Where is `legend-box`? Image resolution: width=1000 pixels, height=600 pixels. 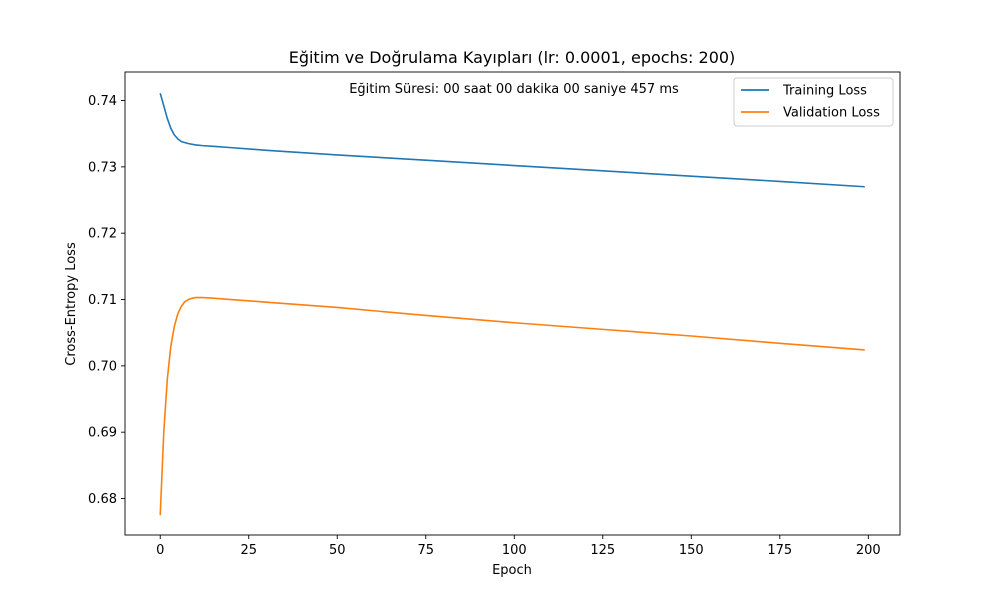
legend-box is located at coordinates (813, 102).